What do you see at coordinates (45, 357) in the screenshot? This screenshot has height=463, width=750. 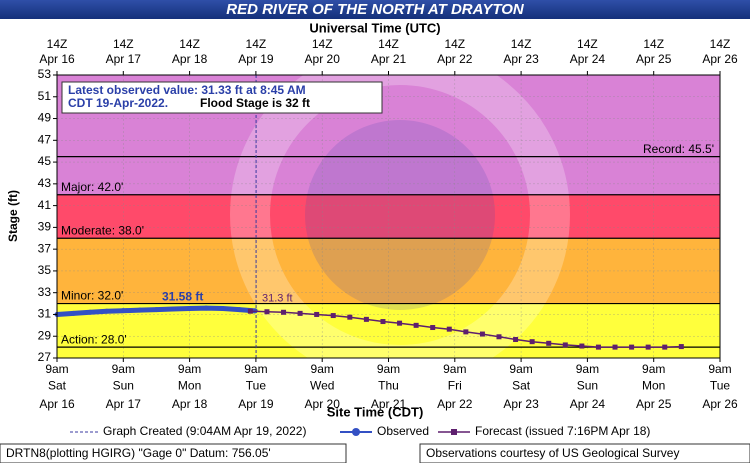 I see `y-tick-label: 27` at bounding box center [45, 357].